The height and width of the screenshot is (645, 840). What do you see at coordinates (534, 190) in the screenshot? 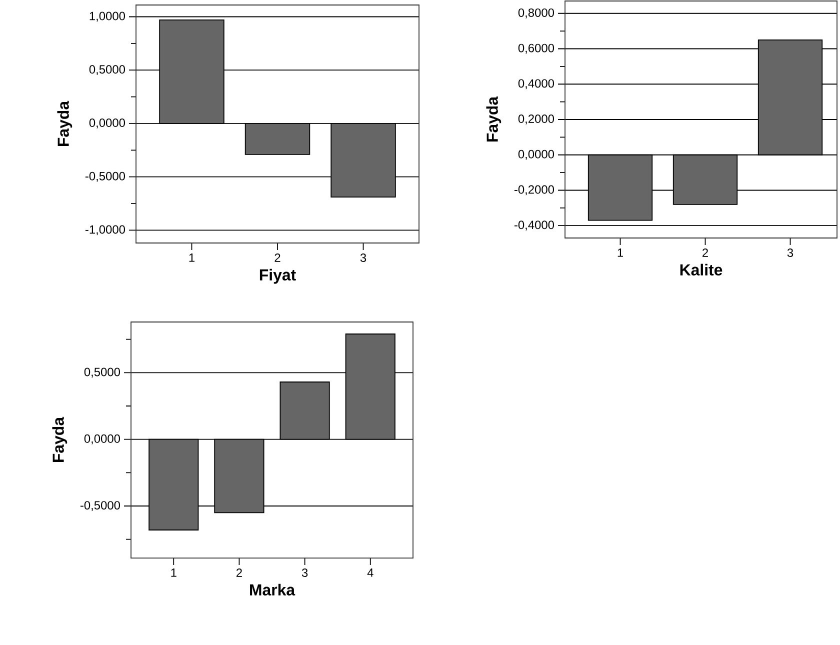
I see `y-tick-label: -0,2000` at bounding box center [534, 190].